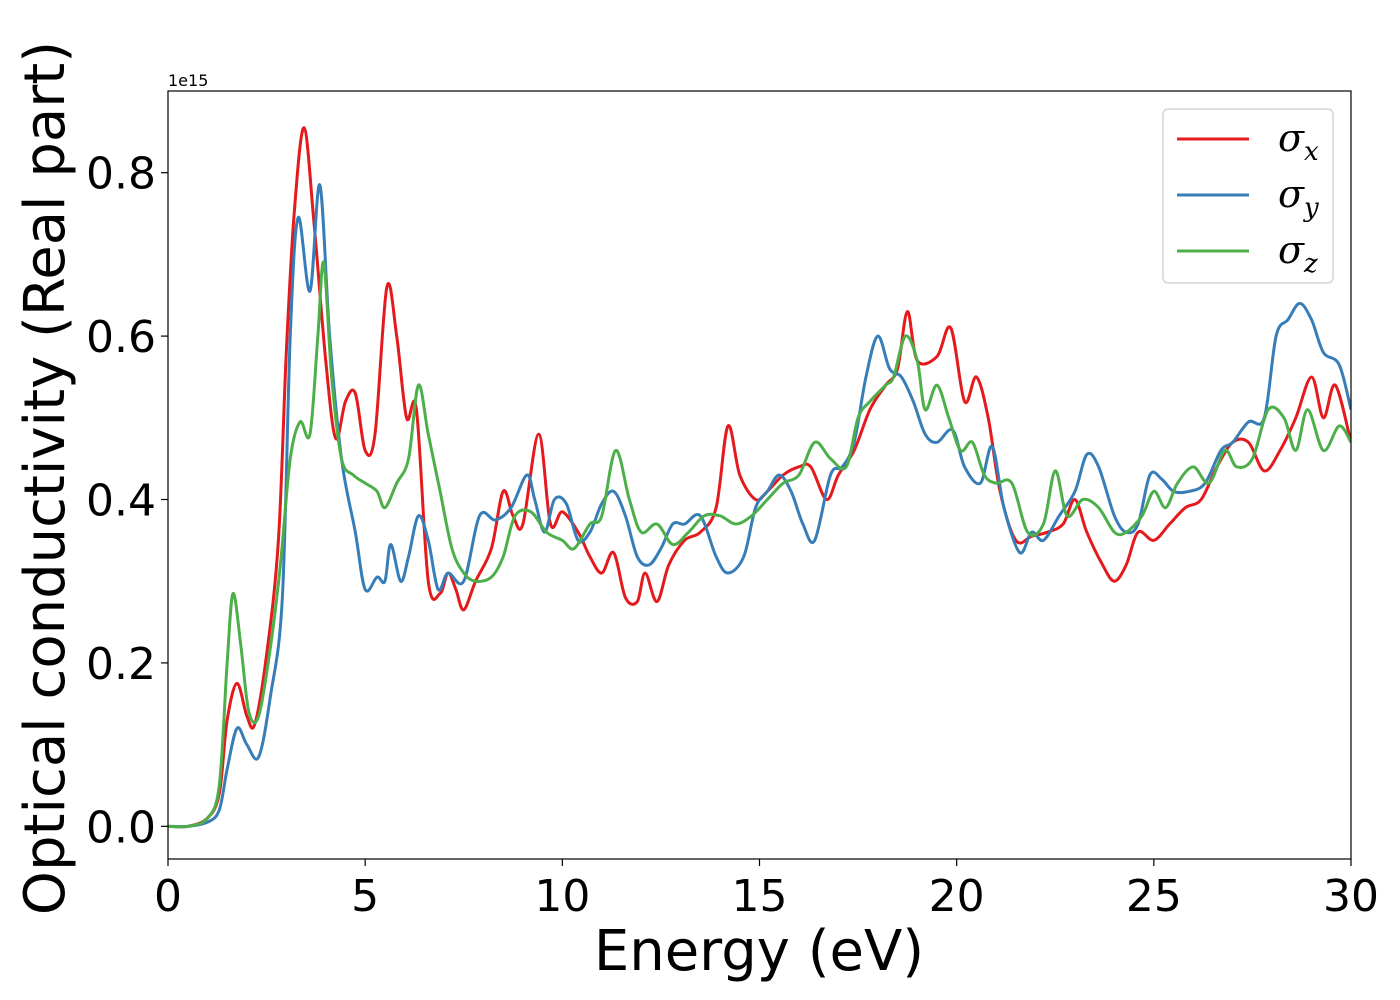 The height and width of the screenshot is (1000, 1400). Describe the element at coordinates (760, 896) in the screenshot. I see `x-tick-label: 15` at that location.